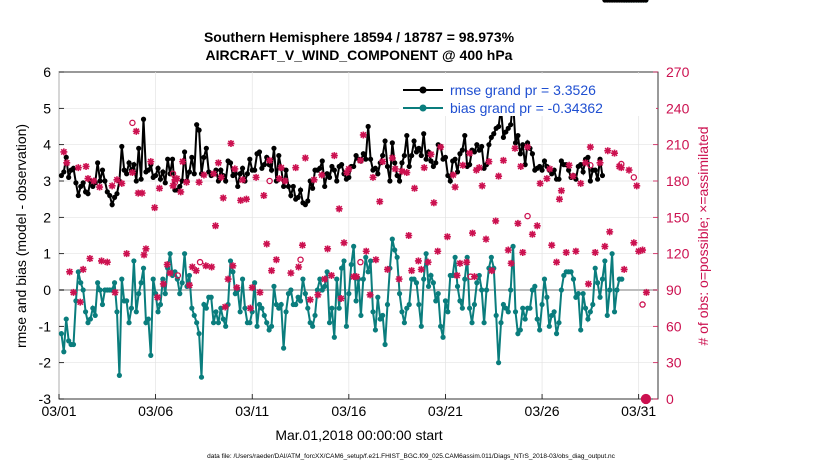 The height and width of the screenshot is (475, 830). I want to click on left-tick-label: 5, so click(47, 108).